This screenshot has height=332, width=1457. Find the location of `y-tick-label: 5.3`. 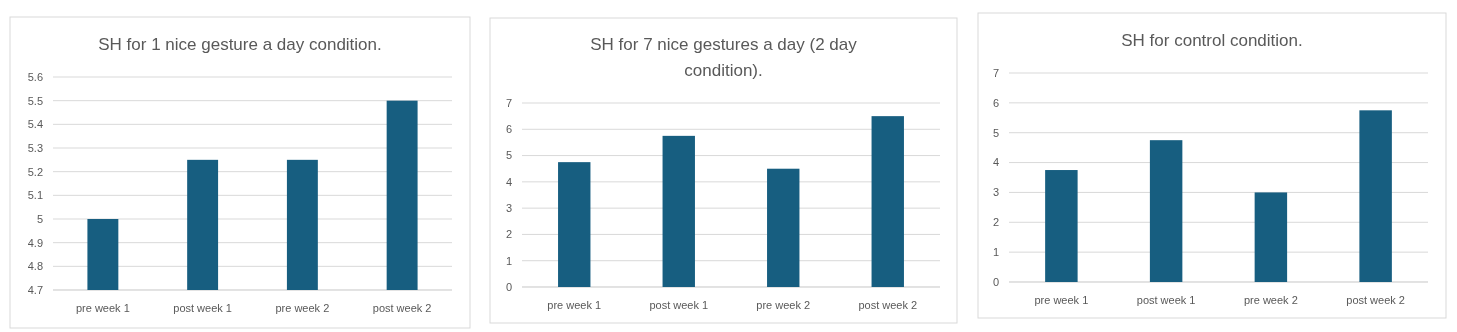

y-tick-label: 5.3 is located at coordinates (35, 147).